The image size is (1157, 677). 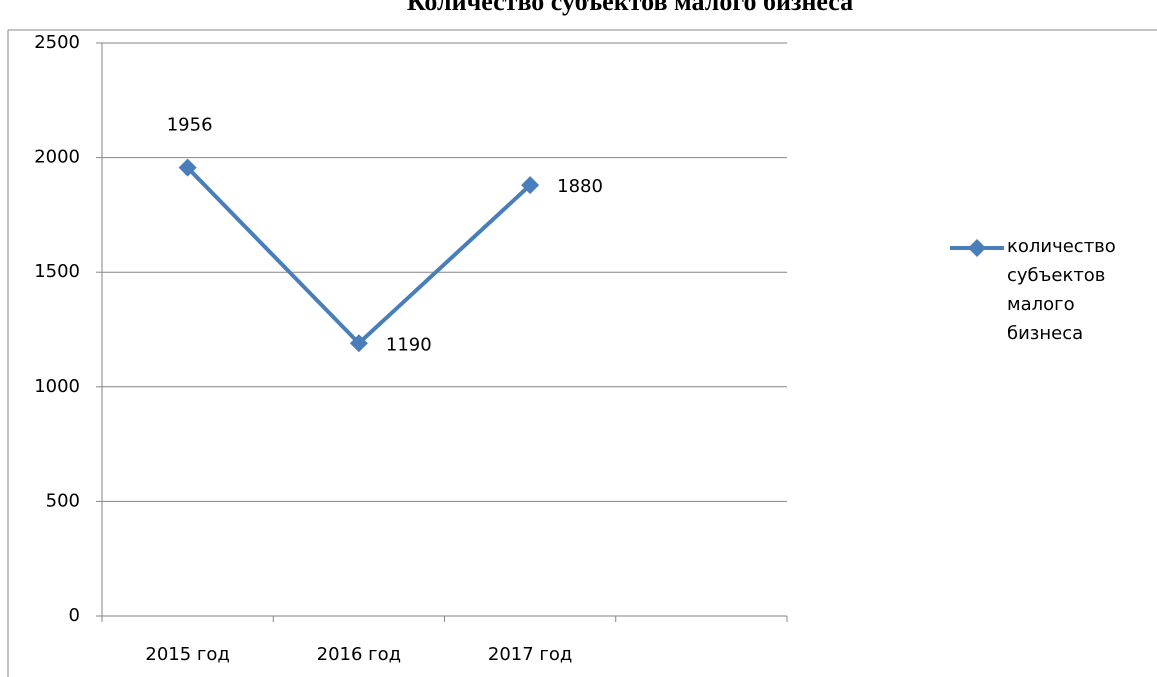 I want to click on y-tick-label: 0, so click(x=74, y=615).